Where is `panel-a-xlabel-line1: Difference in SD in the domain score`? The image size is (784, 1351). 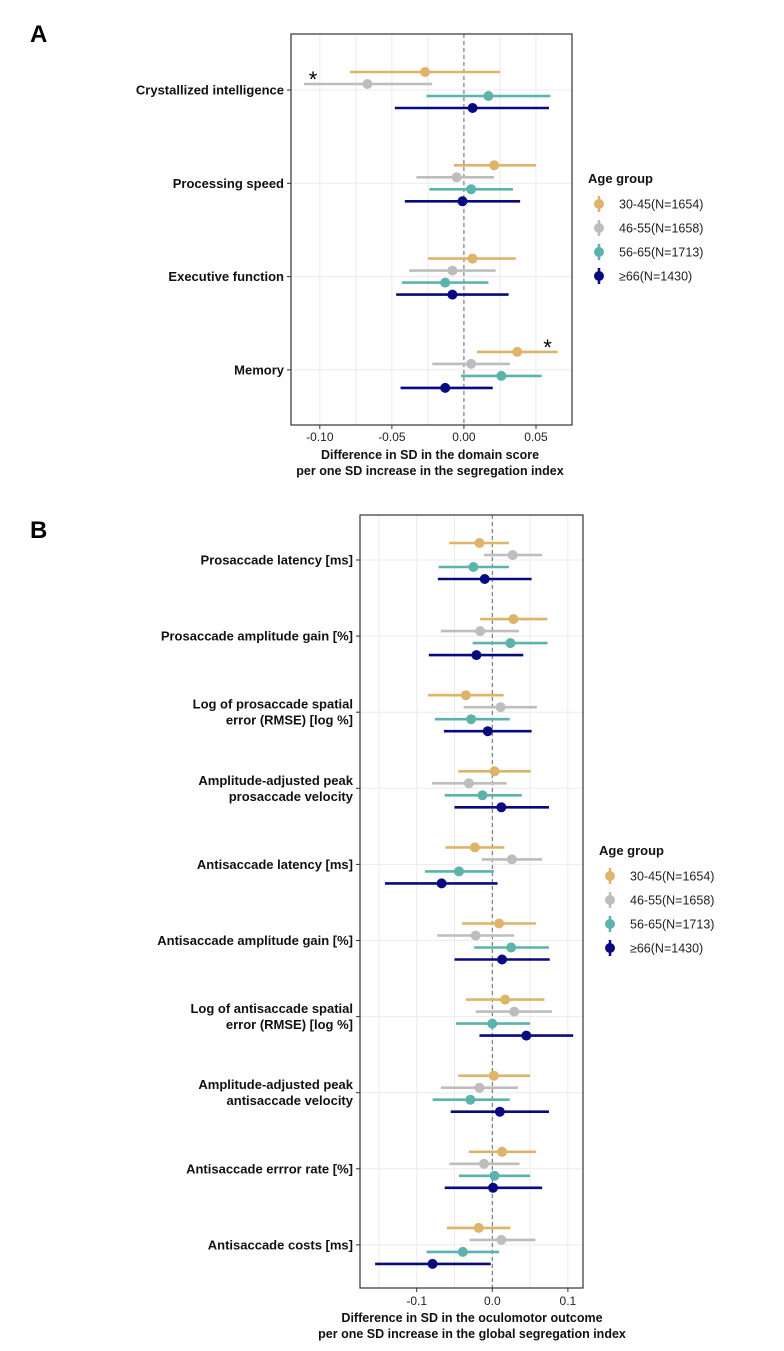
panel-a-xlabel-line1: Difference in SD in the domain score is located at coordinates (430, 455).